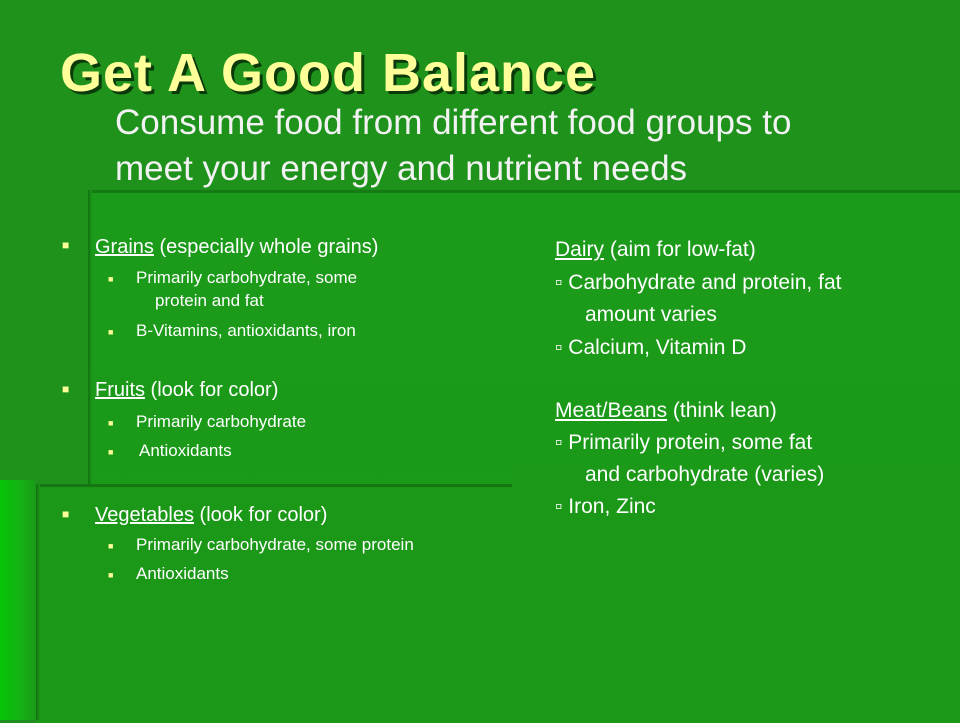  I want to click on vegetables-item-2: Antioxidants, so click(182, 573).